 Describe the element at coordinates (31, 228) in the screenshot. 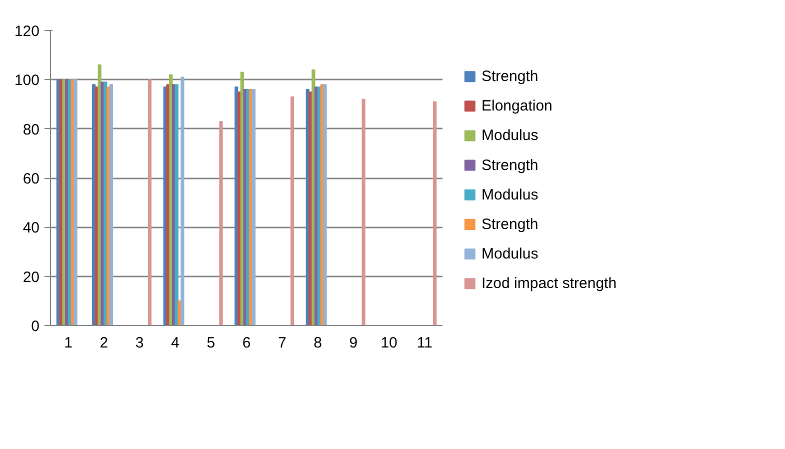

I see `y-tick-label: 40` at that location.